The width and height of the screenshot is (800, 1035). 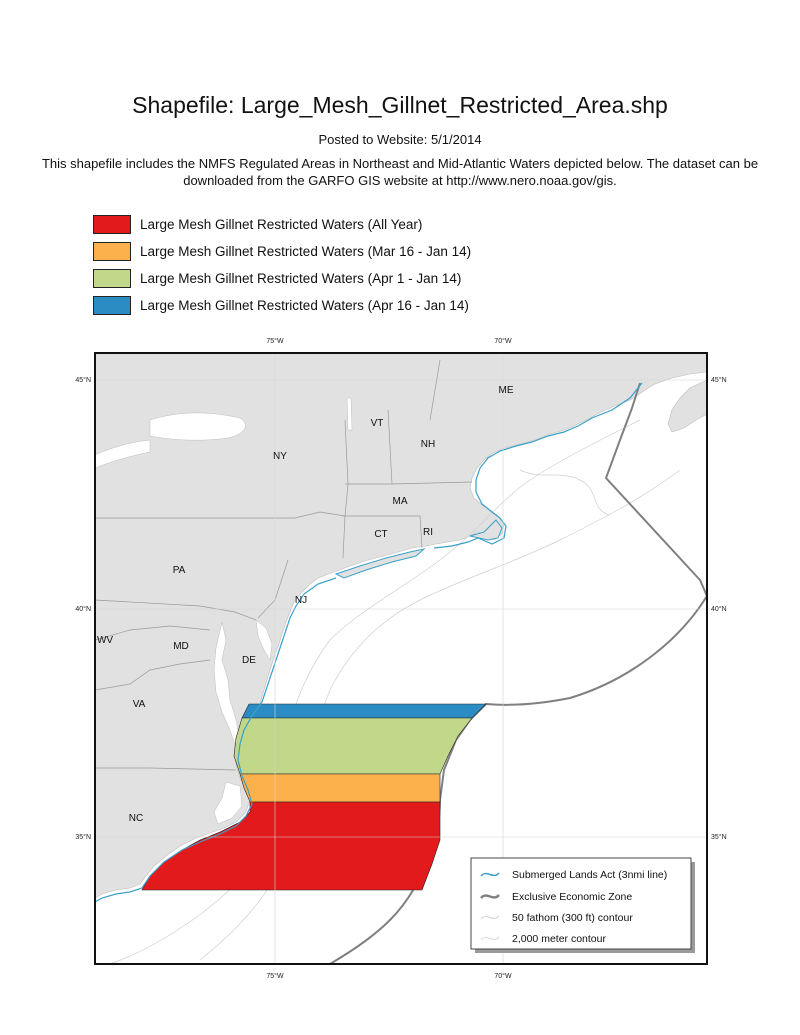 I want to click on legend-swatch-apr16, so click(x=112, y=305).